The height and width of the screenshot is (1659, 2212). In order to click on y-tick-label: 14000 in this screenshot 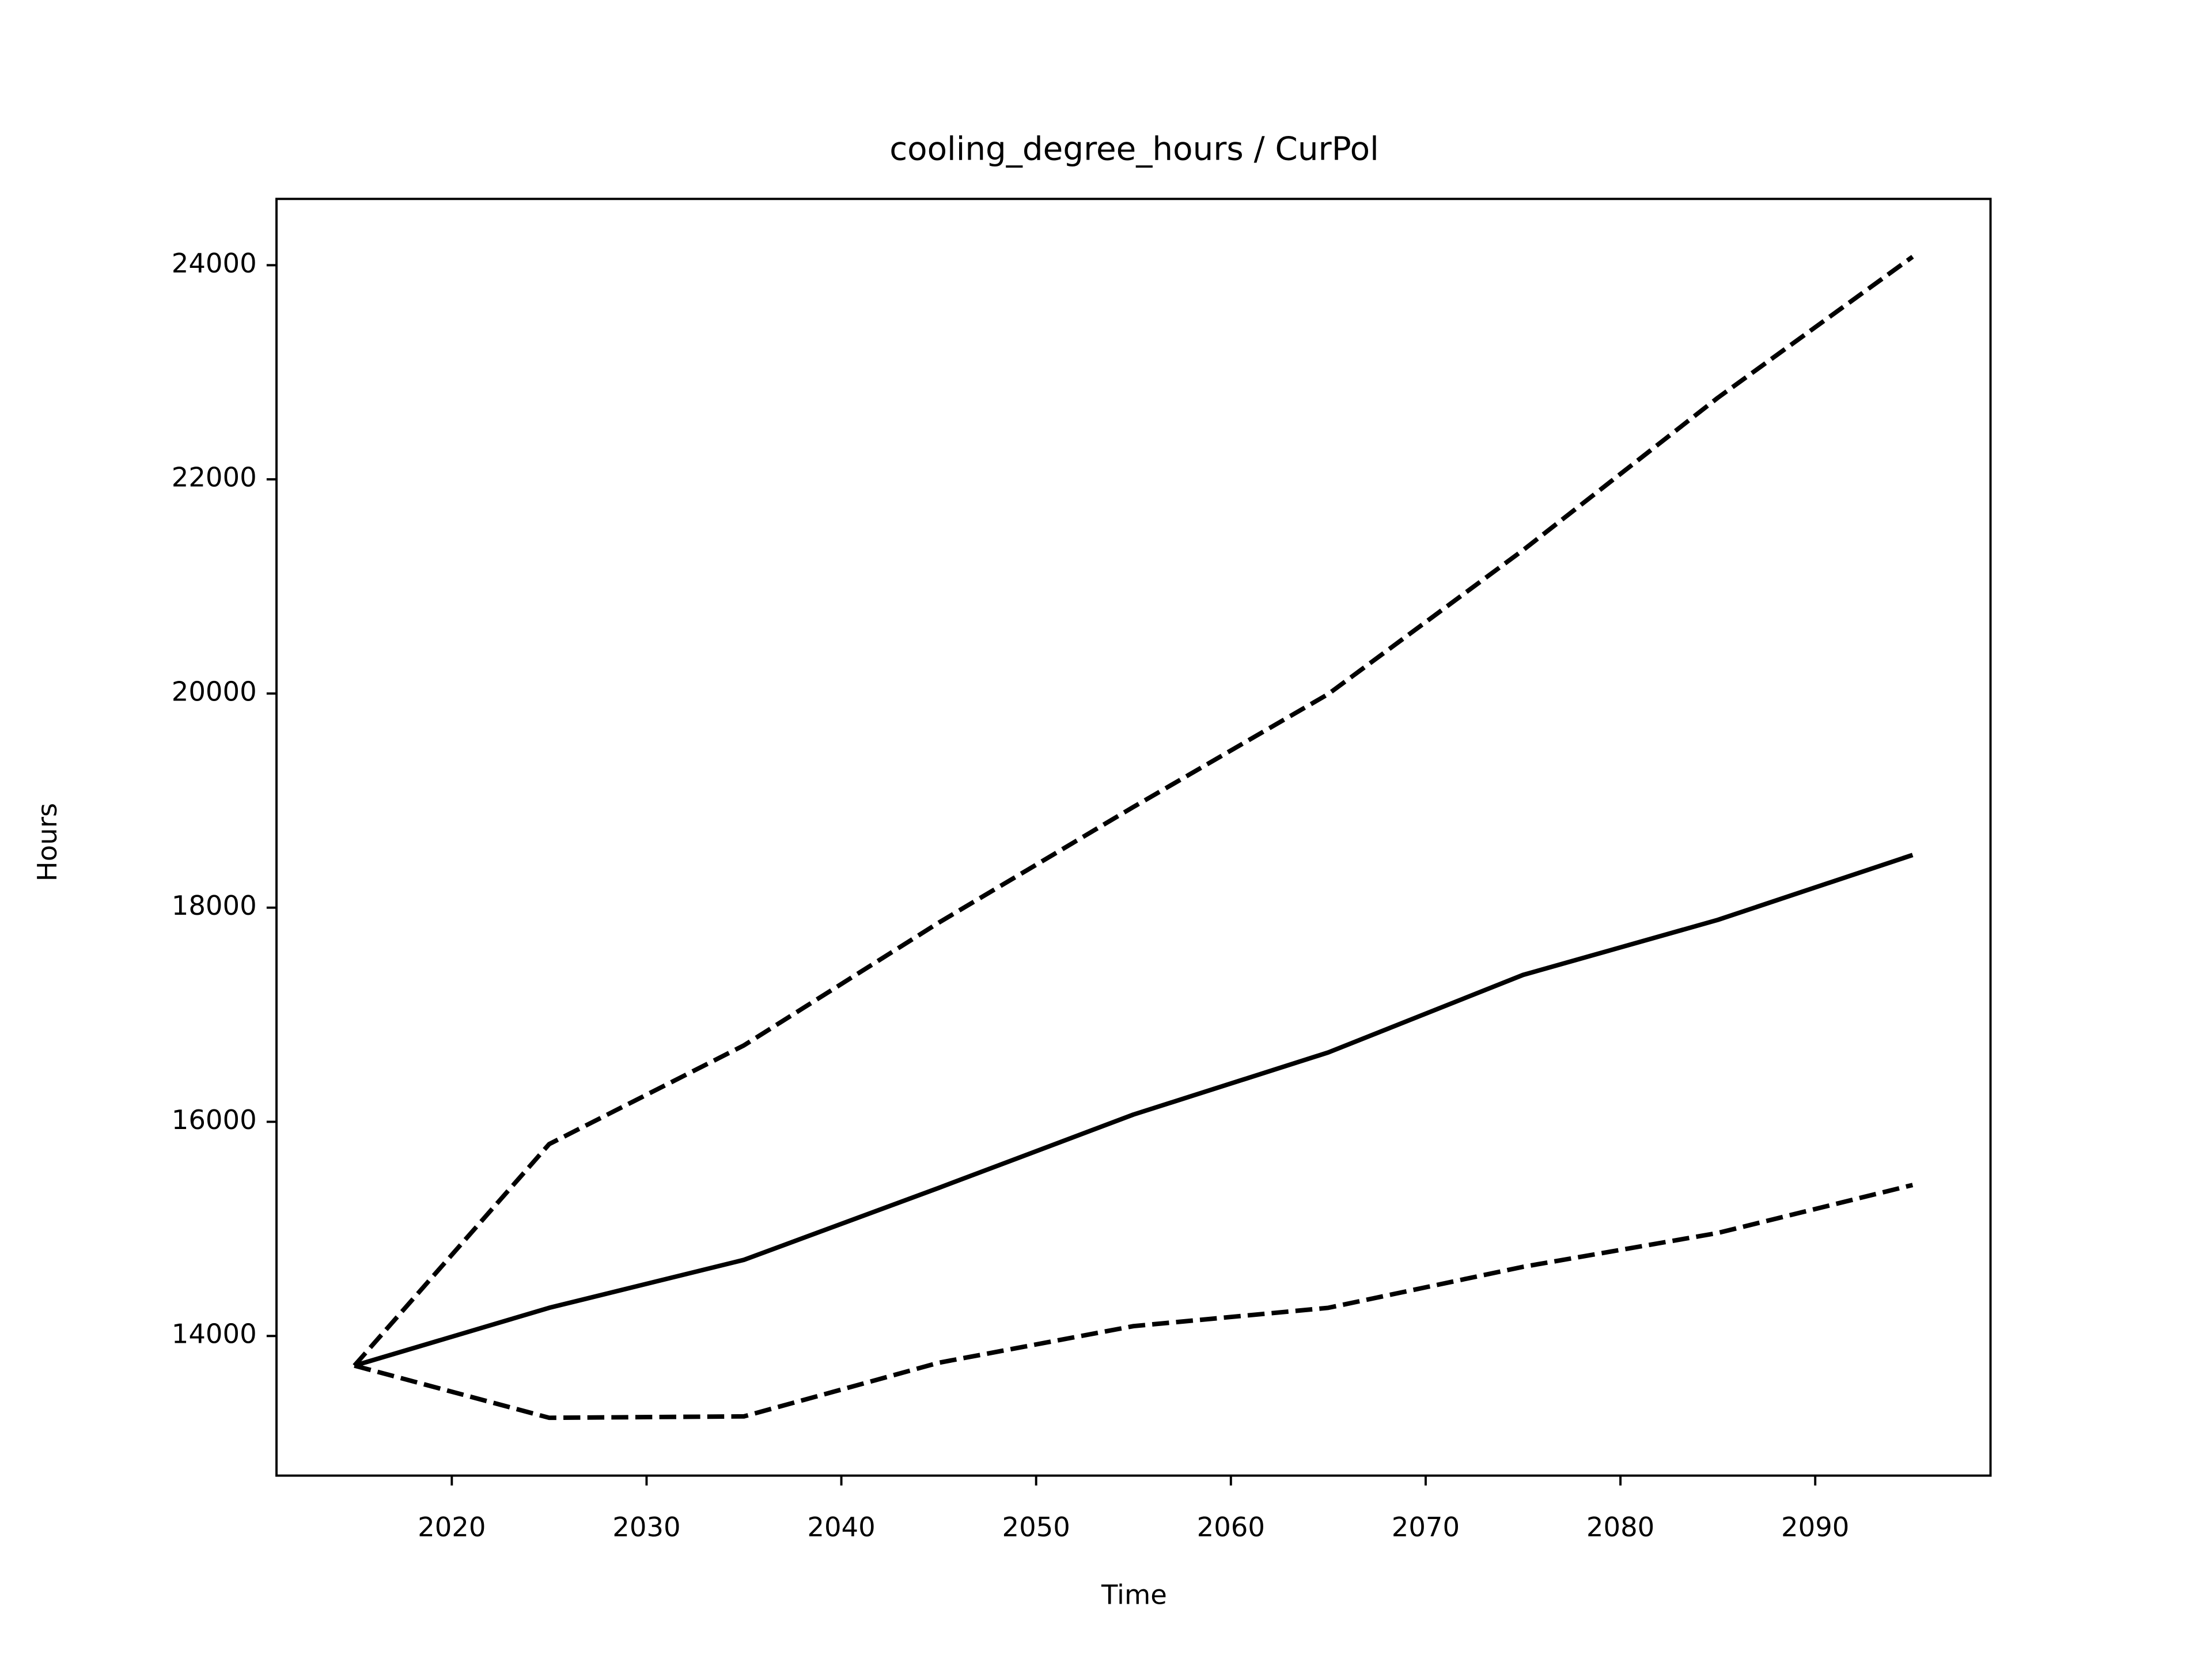, I will do `click(214, 1334)`.